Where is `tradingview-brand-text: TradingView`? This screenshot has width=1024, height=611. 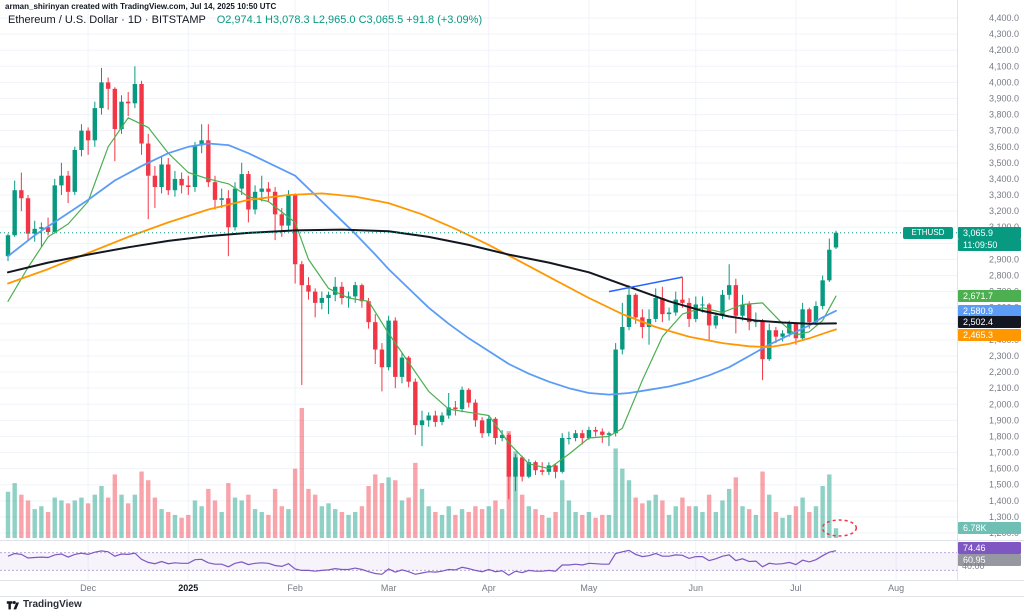
tradingview-brand-text: TradingView is located at coordinates (52, 604).